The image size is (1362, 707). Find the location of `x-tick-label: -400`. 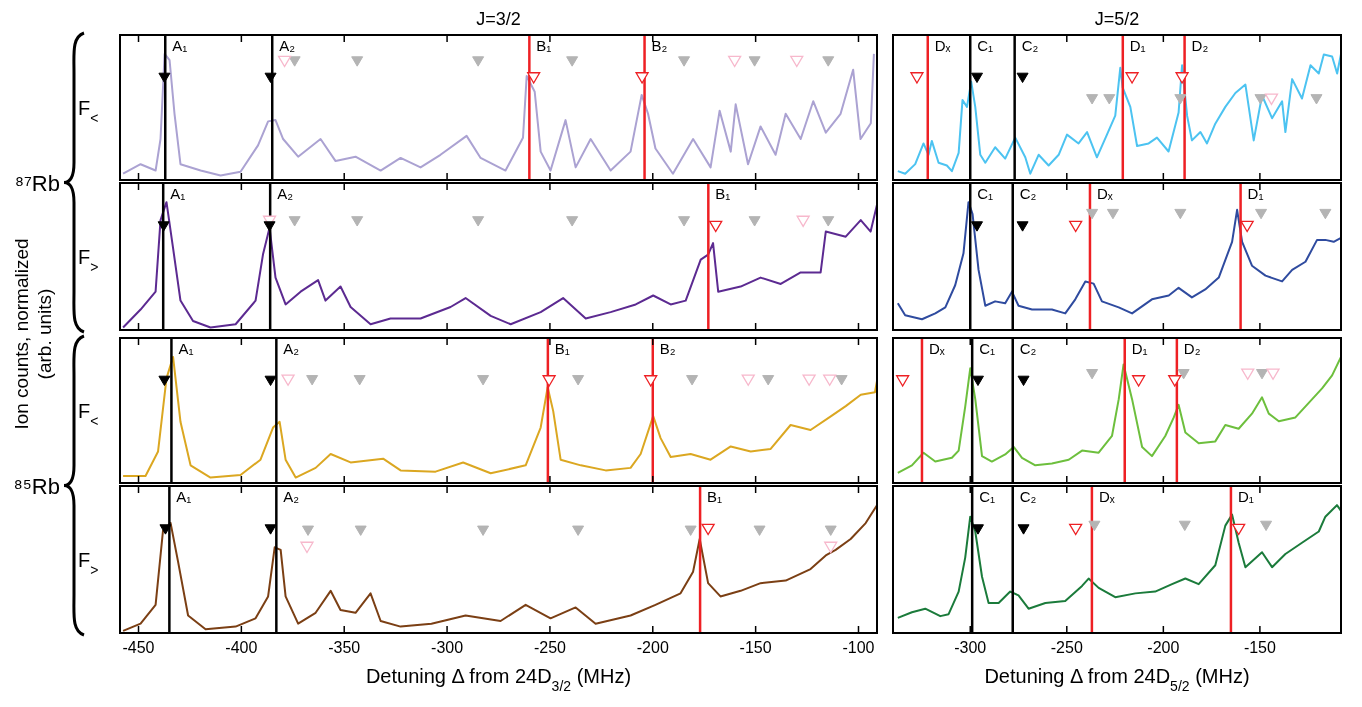

x-tick-label: -400 is located at coordinates (241, 647).